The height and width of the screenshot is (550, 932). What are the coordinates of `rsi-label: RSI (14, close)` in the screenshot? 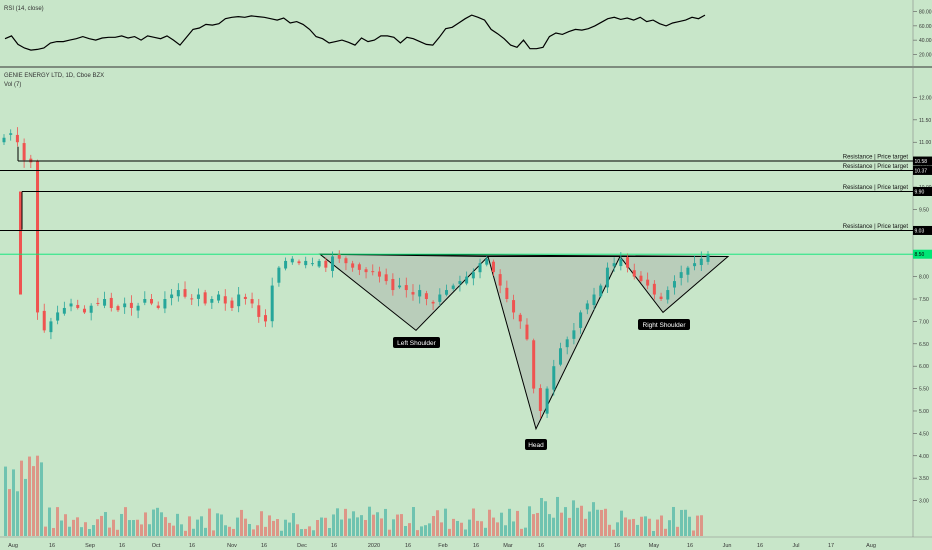 It's located at (24, 9).